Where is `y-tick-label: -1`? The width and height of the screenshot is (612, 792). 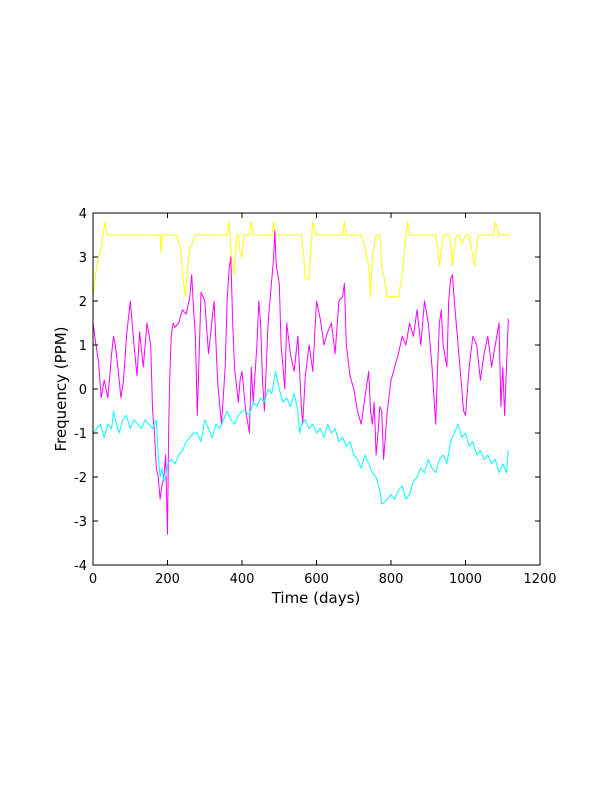 y-tick-label: -1 is located at coordinates (80, 434).